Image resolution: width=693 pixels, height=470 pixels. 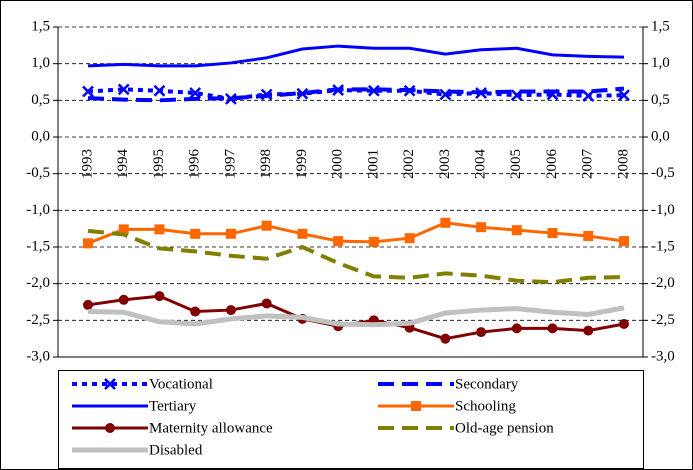 What do you see at coordinates (660, 63) in the screenshot?
I see `y2-tick-label: 1,0` at bounding box center [660, 63].